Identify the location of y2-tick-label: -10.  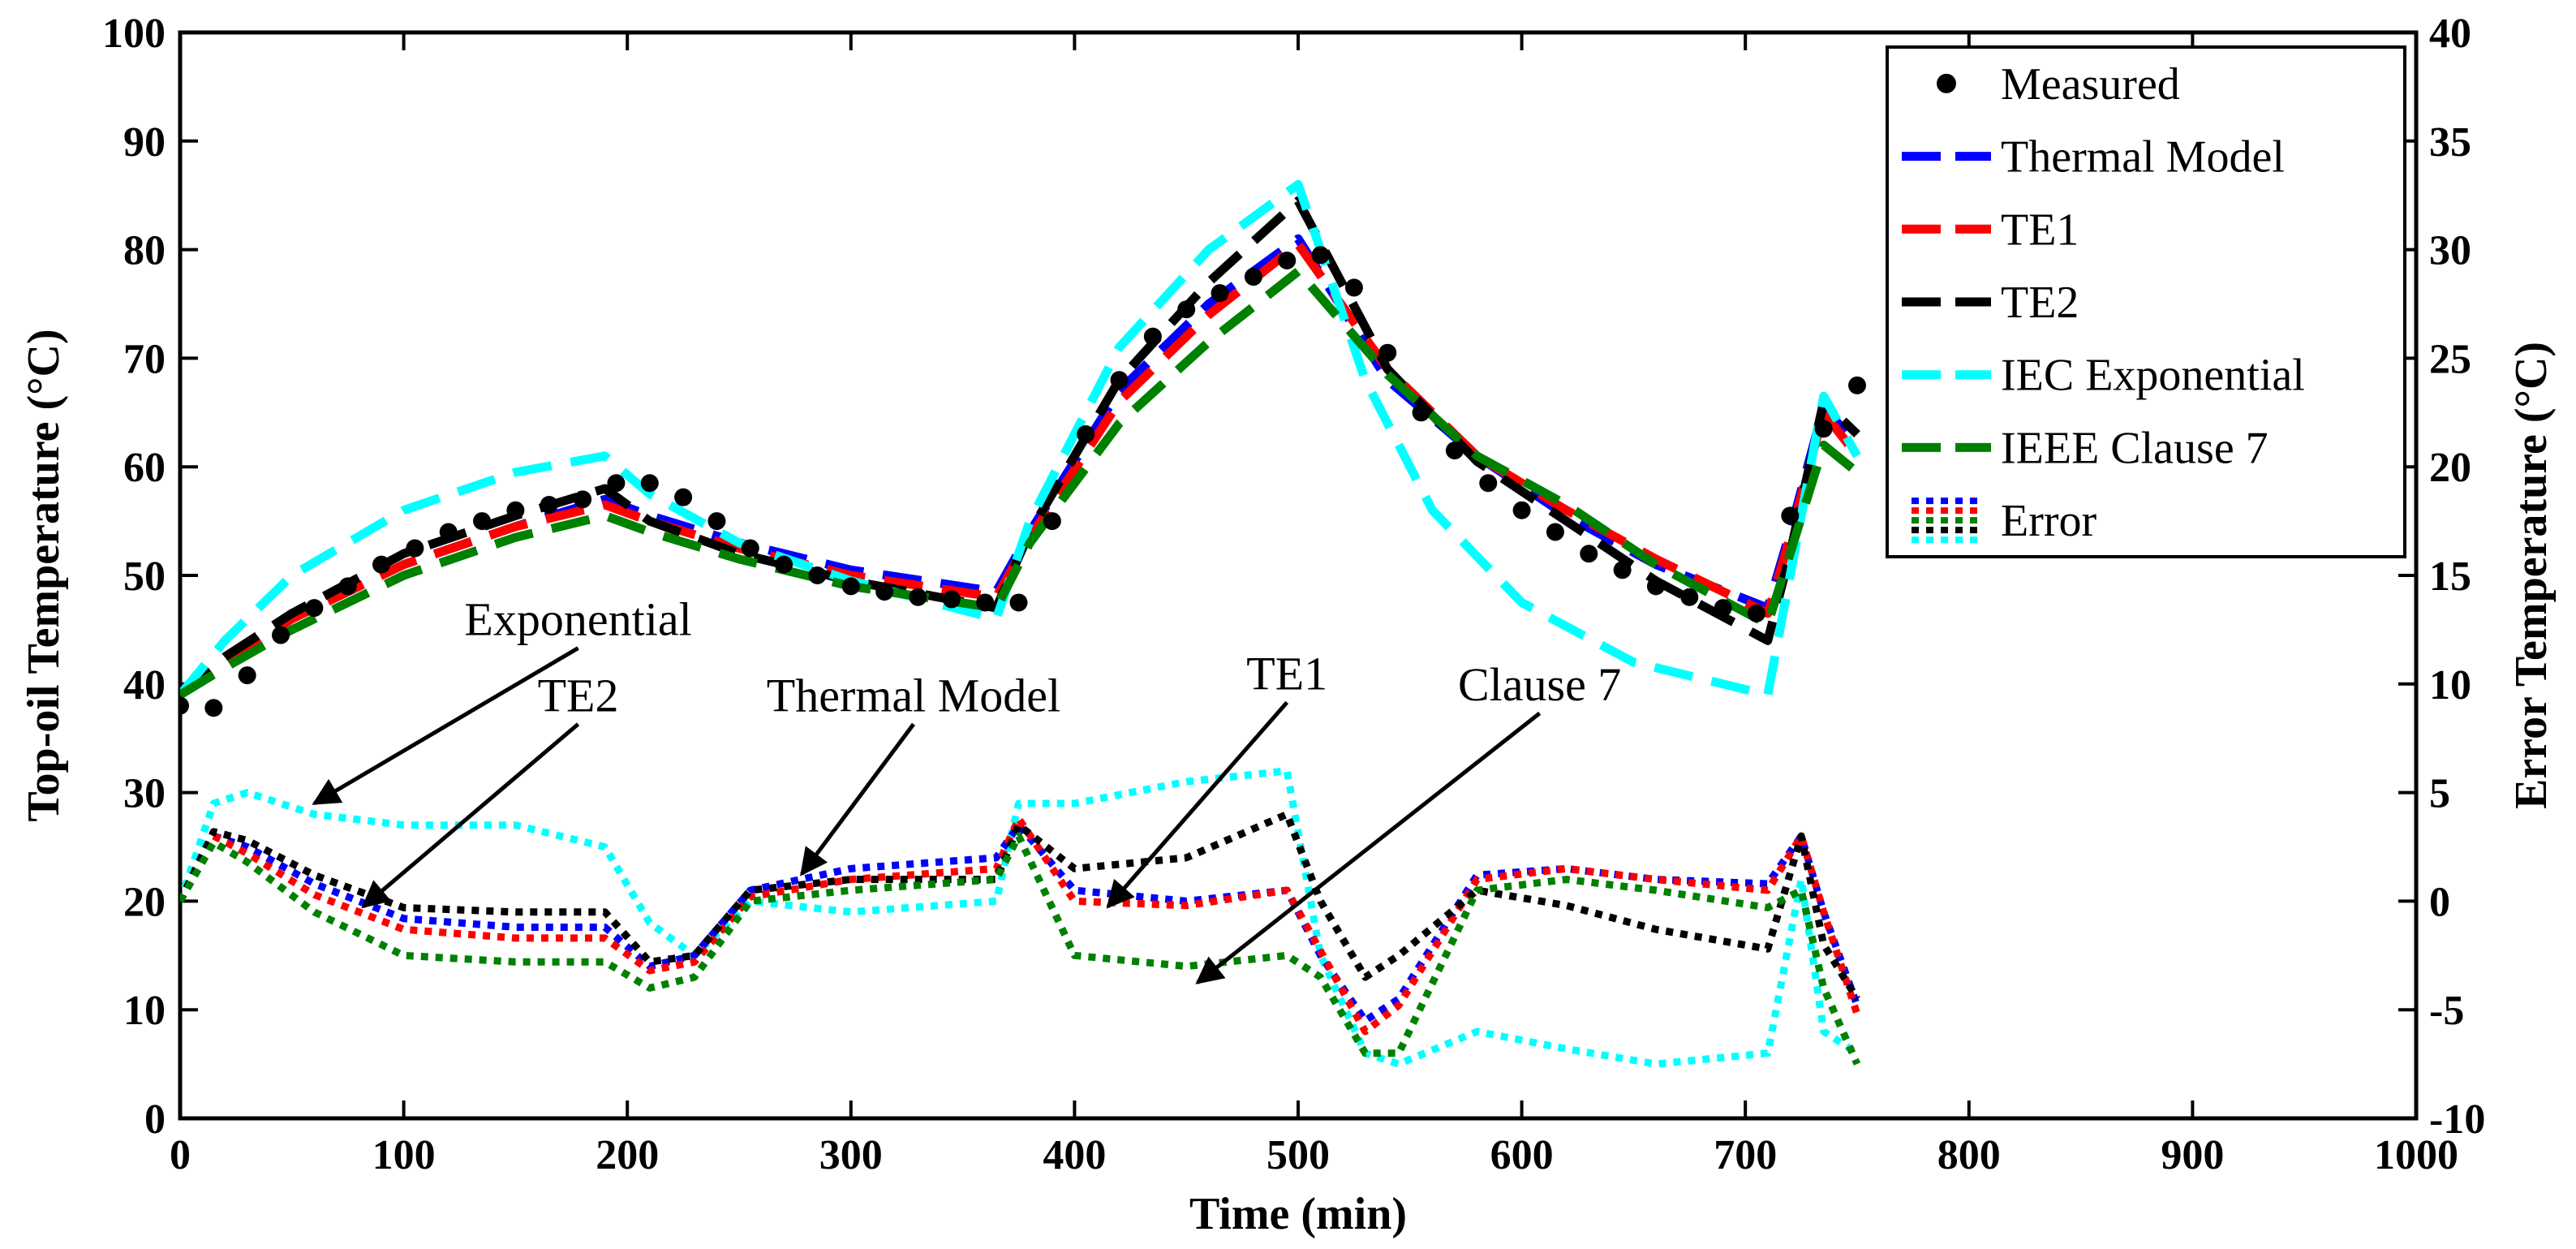
(2457, 1119).